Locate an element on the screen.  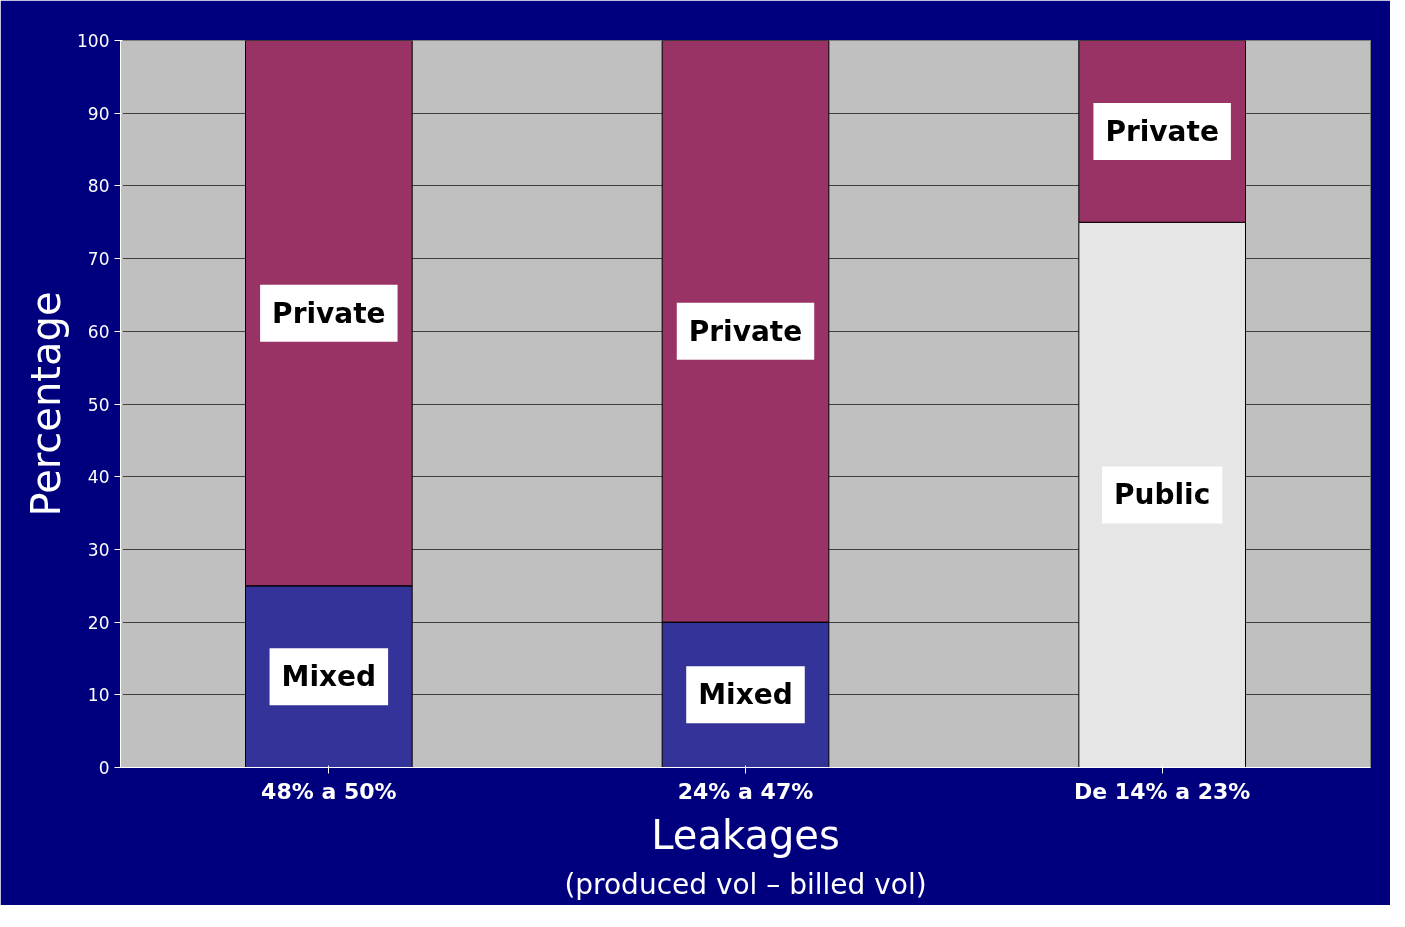
y-tick-label: 90 is located at coordinates (98, 113).